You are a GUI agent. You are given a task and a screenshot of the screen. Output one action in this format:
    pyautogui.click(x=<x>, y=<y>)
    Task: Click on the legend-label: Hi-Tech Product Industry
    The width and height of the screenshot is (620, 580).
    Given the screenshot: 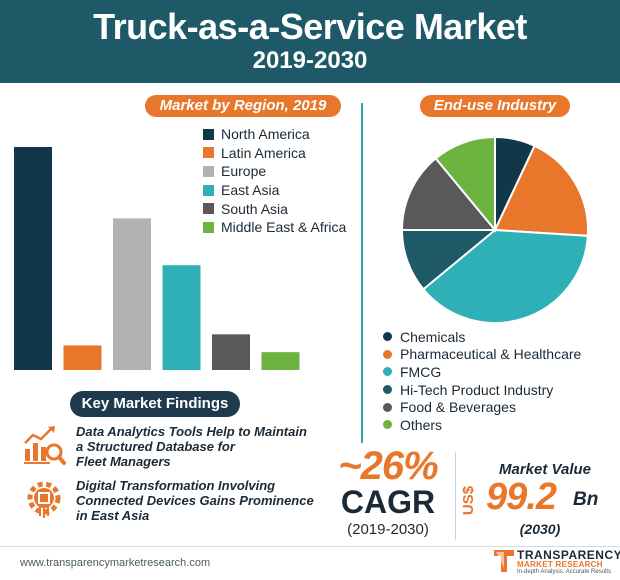 What is the action you would take?
    pyautogui.click(x=477, y=389)
    